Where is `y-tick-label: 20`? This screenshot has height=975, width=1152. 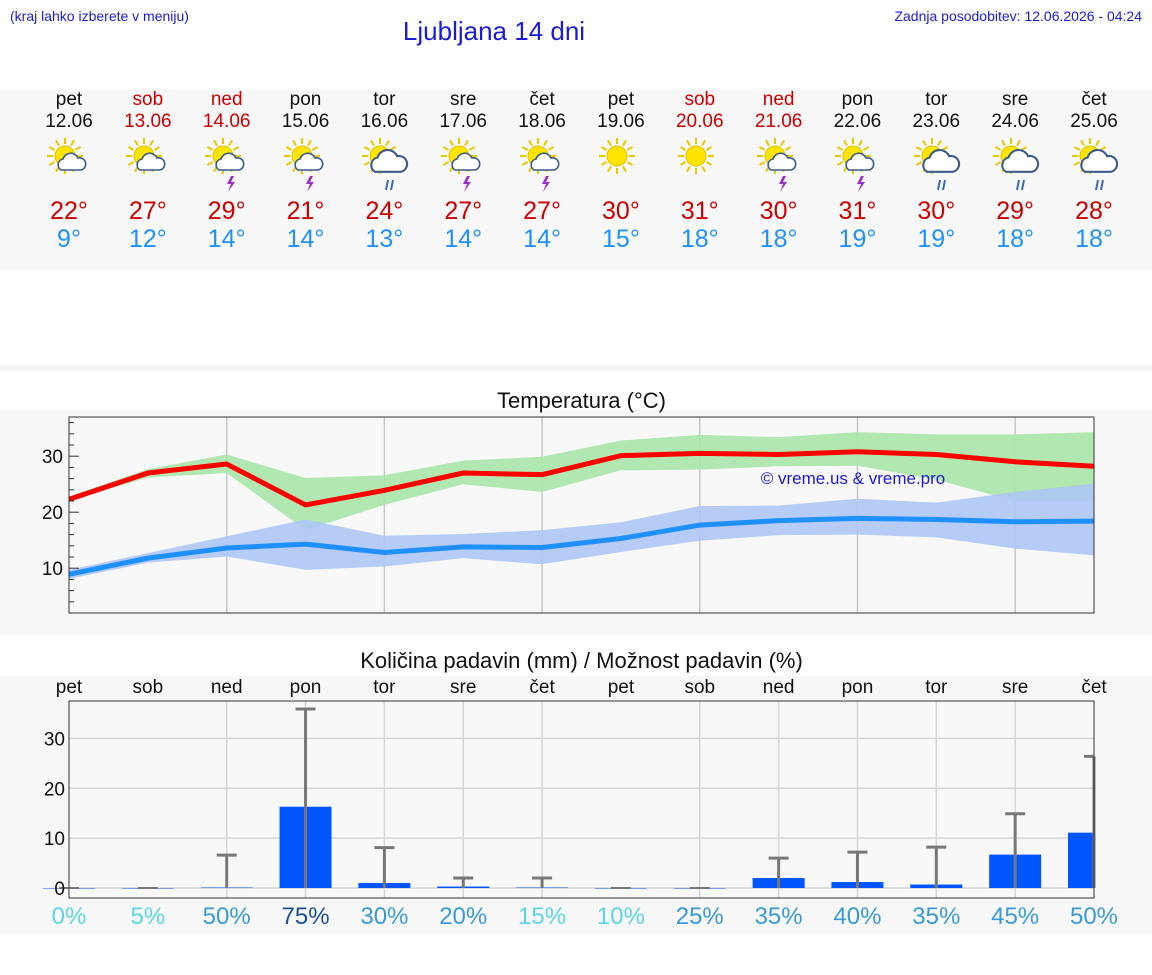 y-tick-label: 20 is located at coordinates (52, 513).